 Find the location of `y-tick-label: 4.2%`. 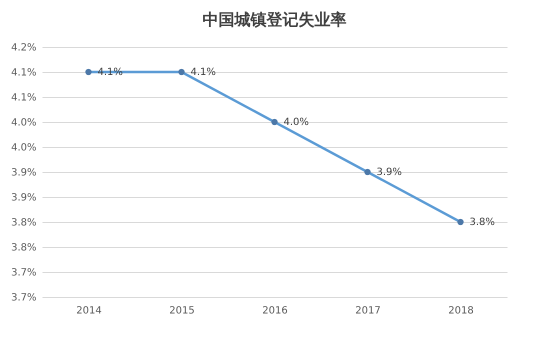

y-tick-label: 4.2% is located at coordinates (23, 48).